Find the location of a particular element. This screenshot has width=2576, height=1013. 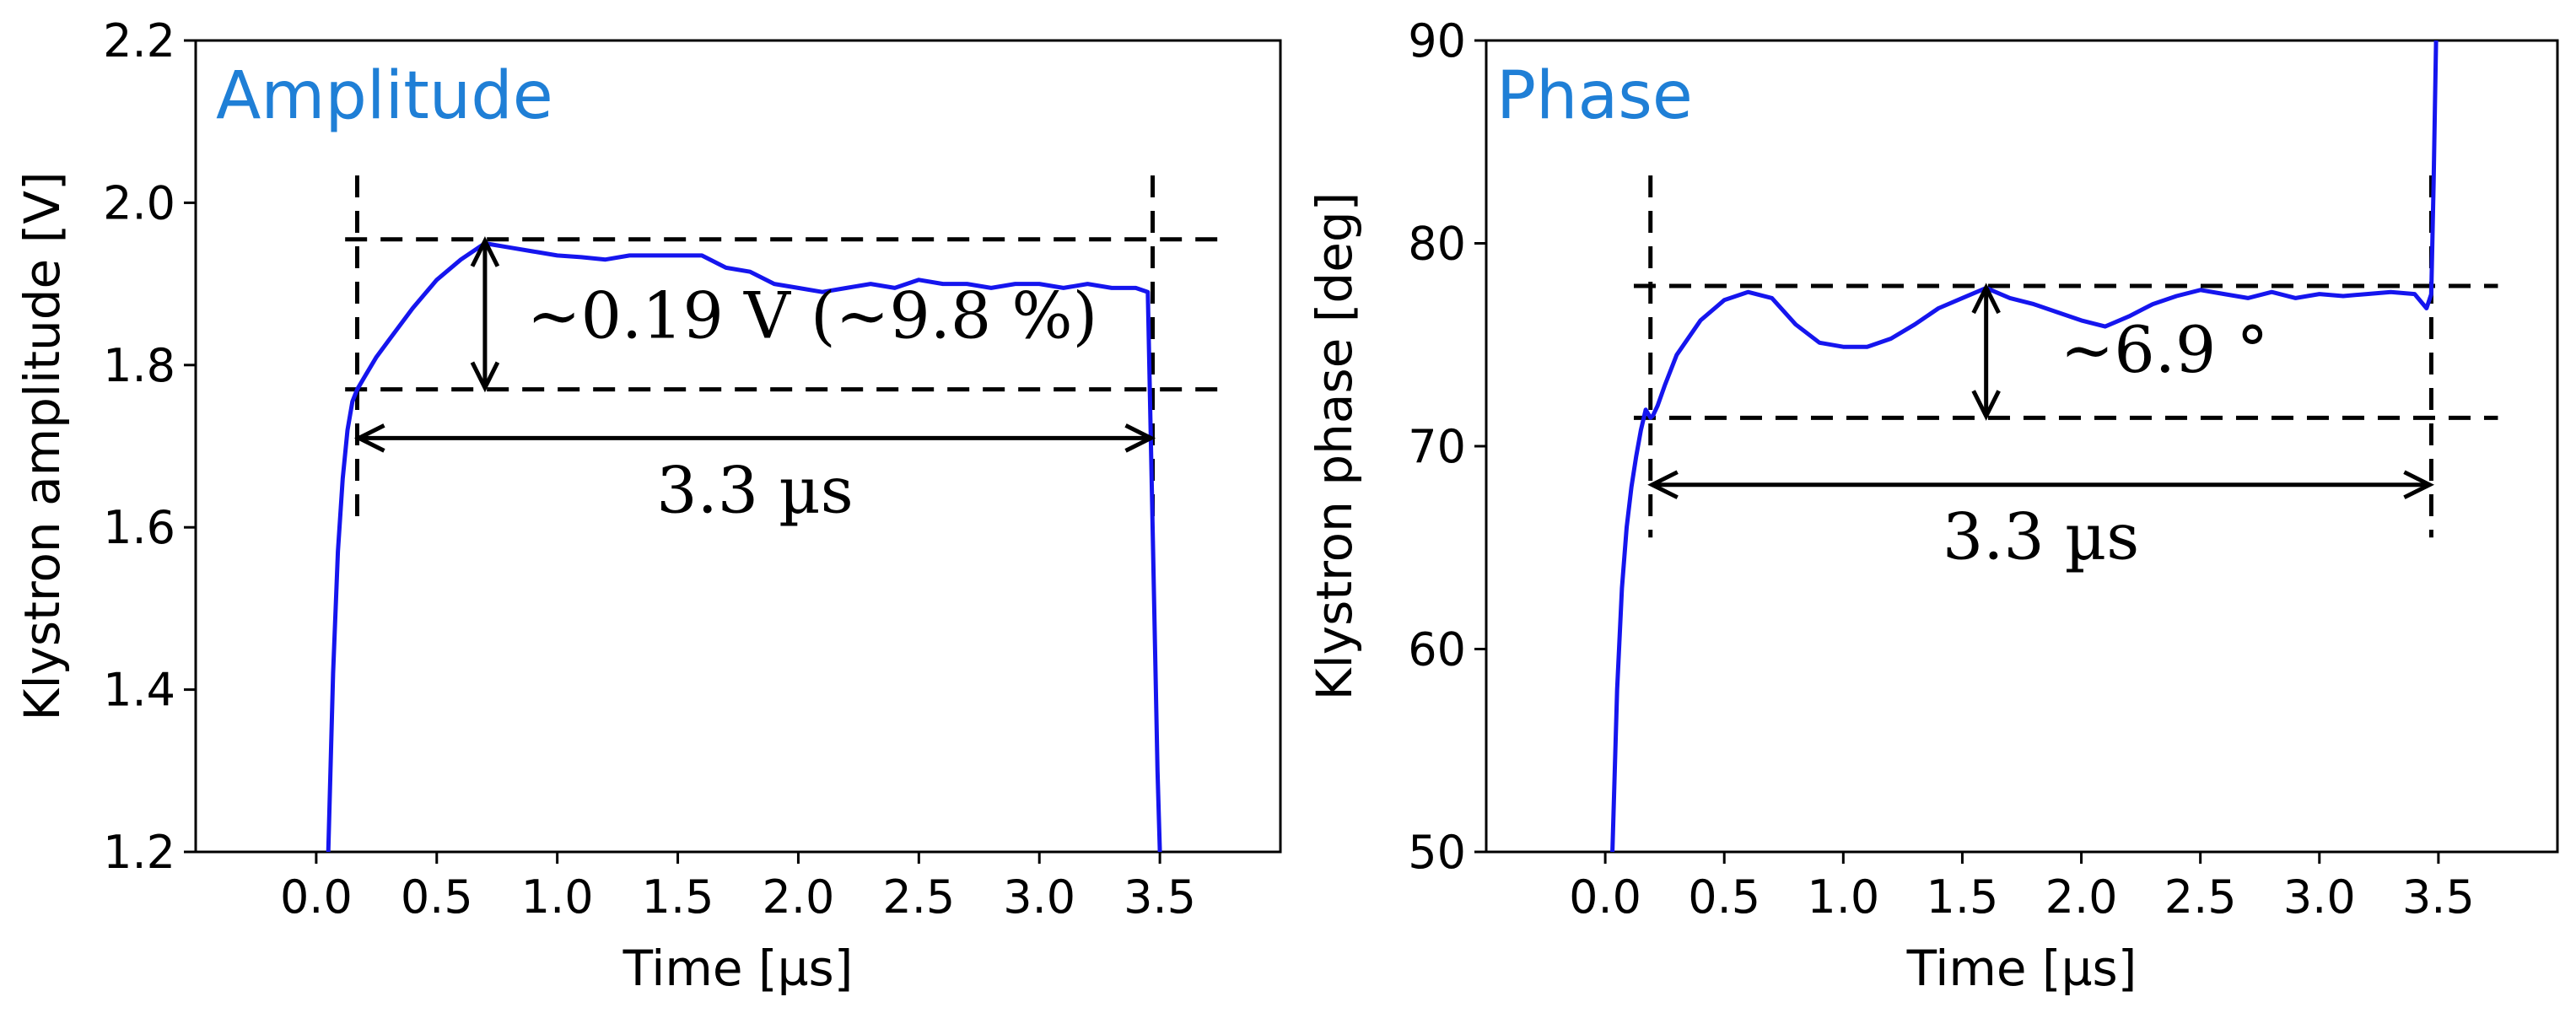

y-tick-label: 90 is located at coordinates (1437, 40).